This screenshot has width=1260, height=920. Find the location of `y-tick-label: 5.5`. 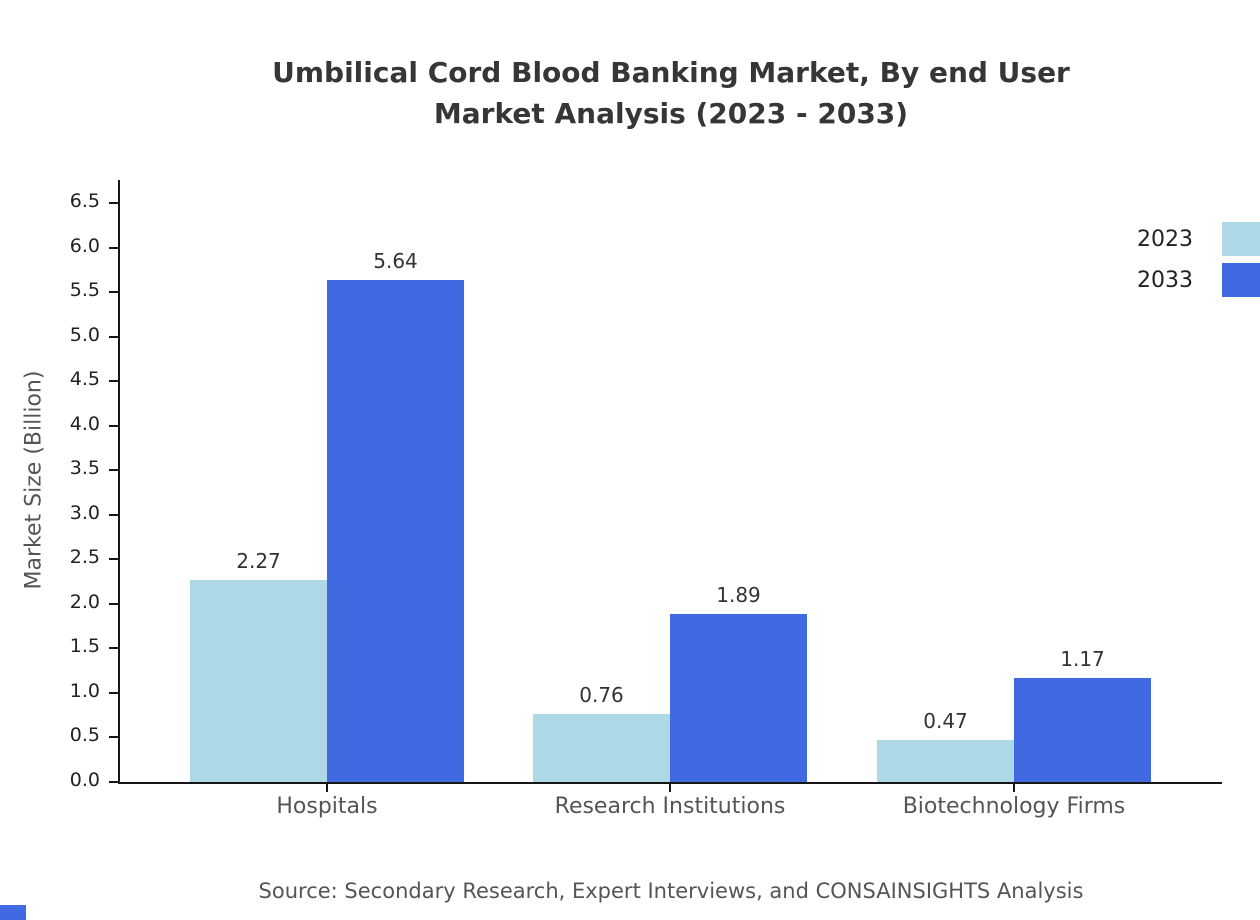

y-tick-label: 5.5 is located at coordinates (84, 290).